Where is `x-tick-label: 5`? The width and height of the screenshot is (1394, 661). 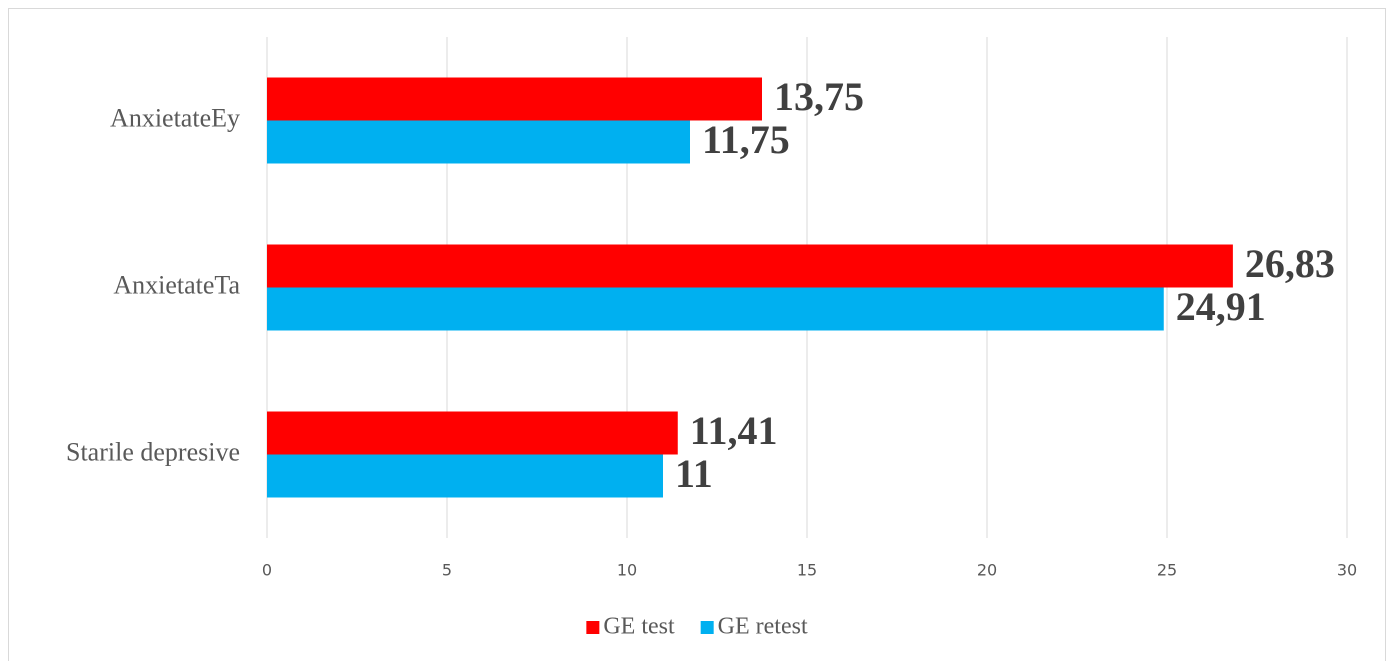 x-tick-label: 5 is located at coordinates (447, 570).